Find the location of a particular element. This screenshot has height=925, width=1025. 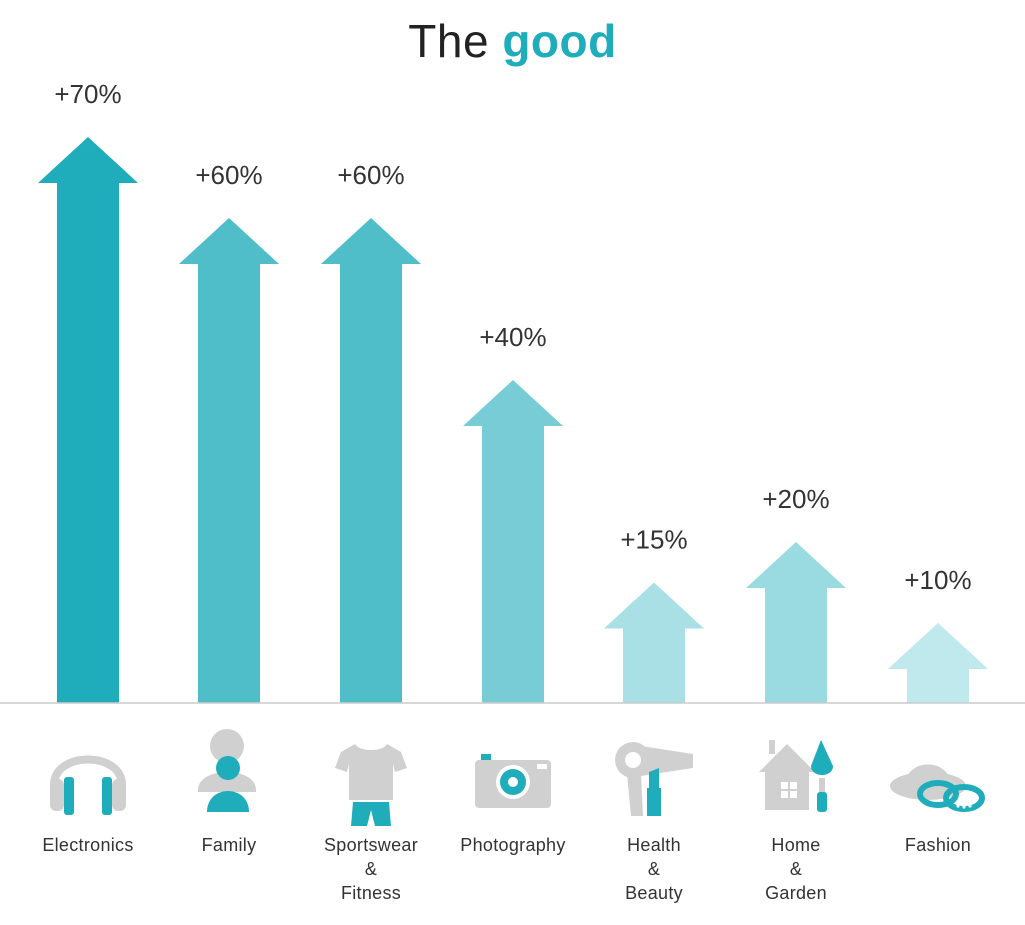

value-label-5: +15% is located at coordinates (653, 540).